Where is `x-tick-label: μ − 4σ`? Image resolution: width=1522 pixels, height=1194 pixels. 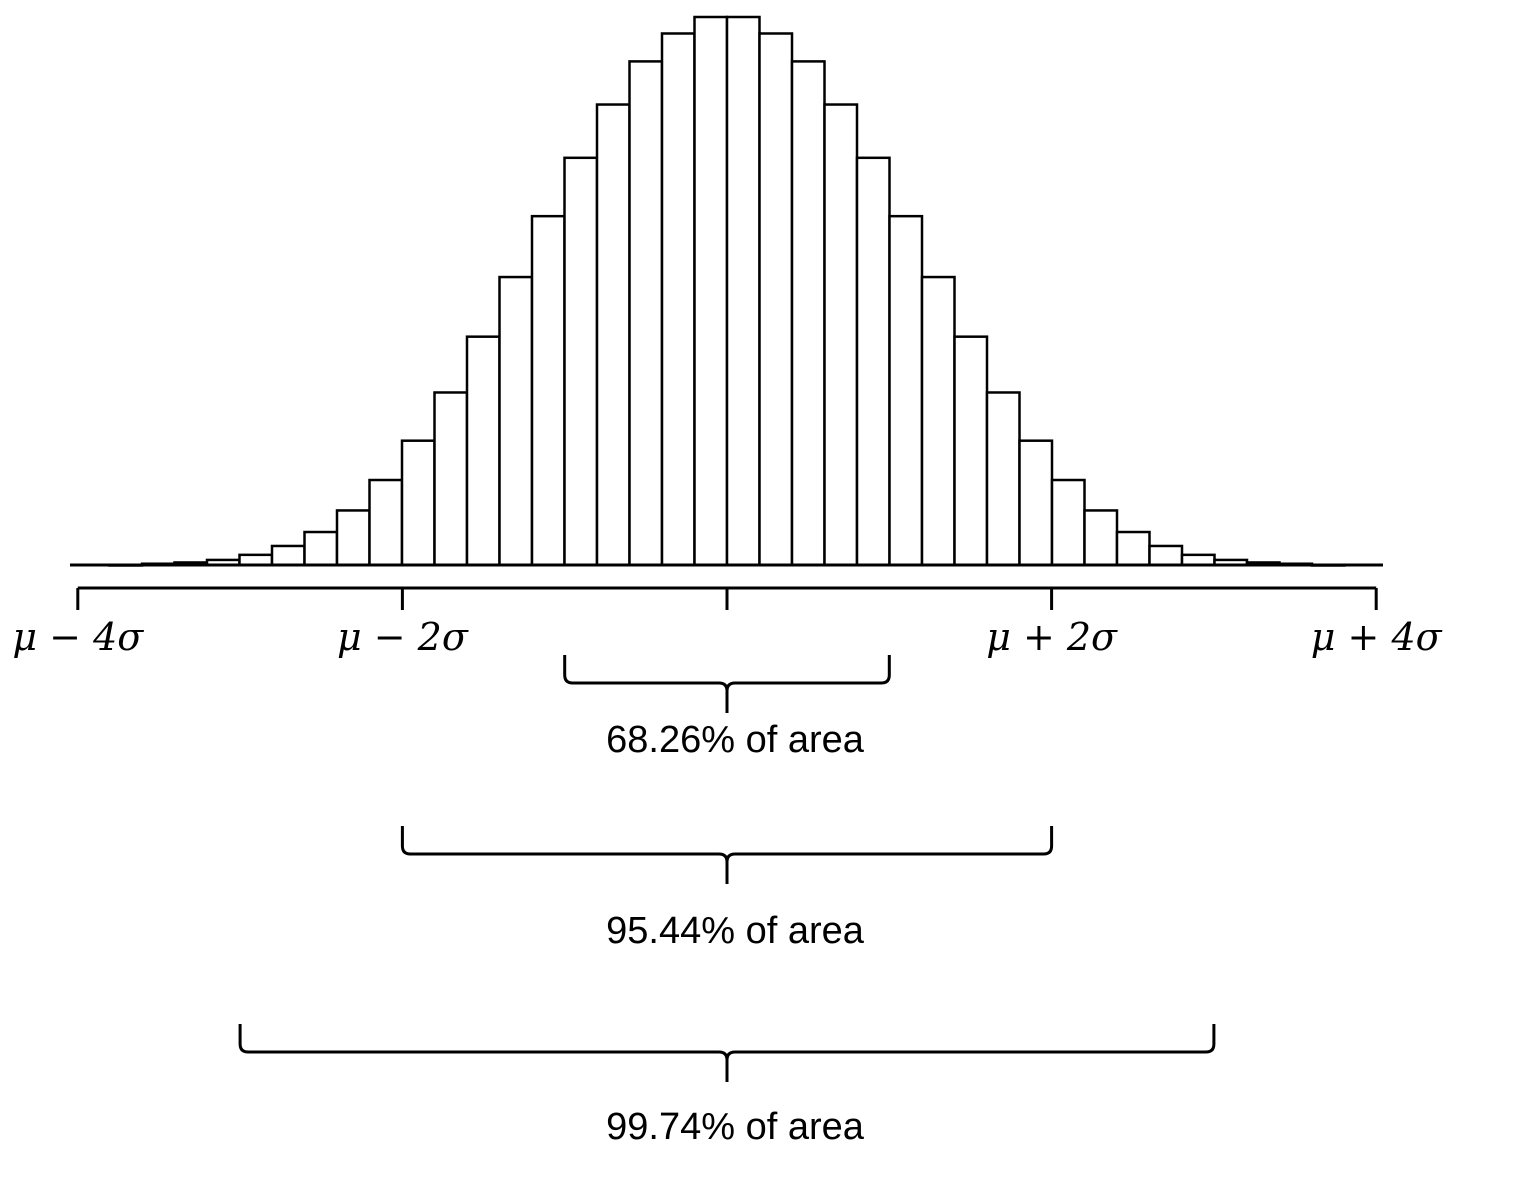 x-tick-label: μ − 4σ is located at coordinates (78, 637).